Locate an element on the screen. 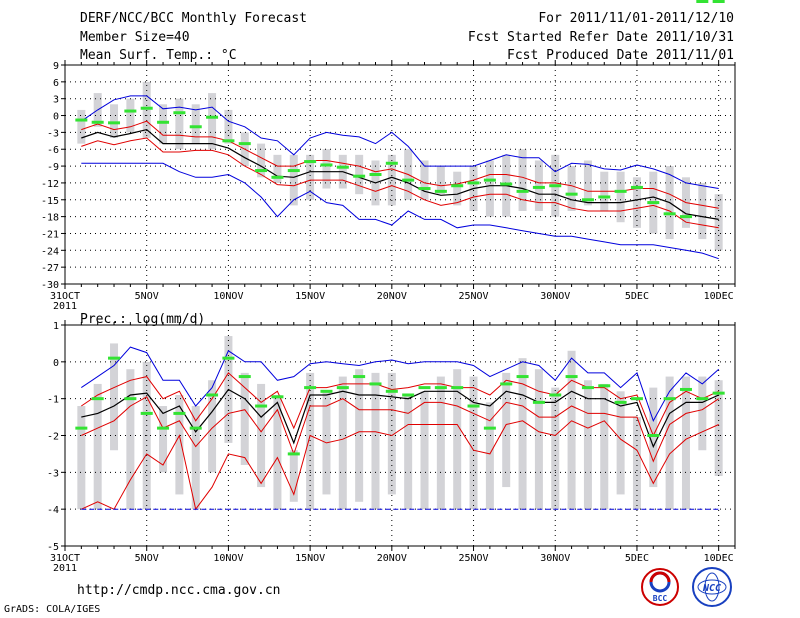 The height and width of the screenshot is (618, 800). y-tick-label: -24 is located at coordinates (50, 251).